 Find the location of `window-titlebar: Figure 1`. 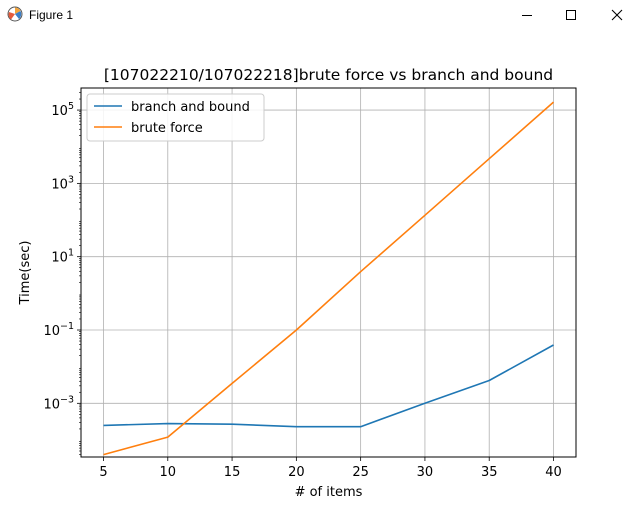

window-titlebar: Figure 1 is located at coordinates (321, 15).